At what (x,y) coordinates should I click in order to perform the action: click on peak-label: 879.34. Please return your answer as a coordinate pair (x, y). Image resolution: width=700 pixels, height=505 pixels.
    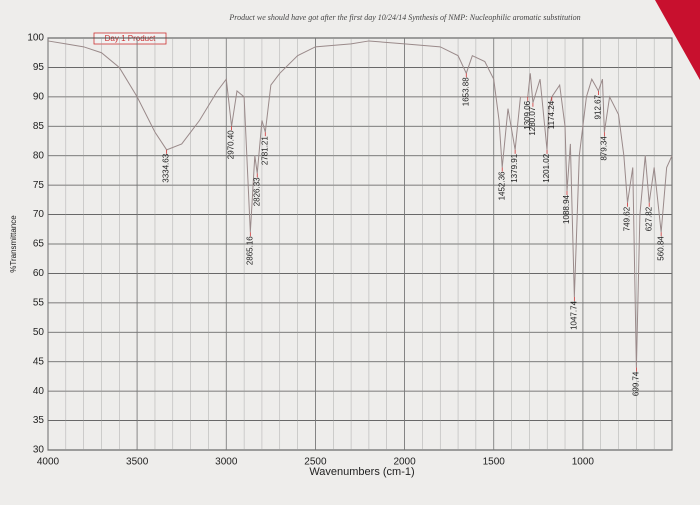
    Looking at the image, I should click on (603, 148).